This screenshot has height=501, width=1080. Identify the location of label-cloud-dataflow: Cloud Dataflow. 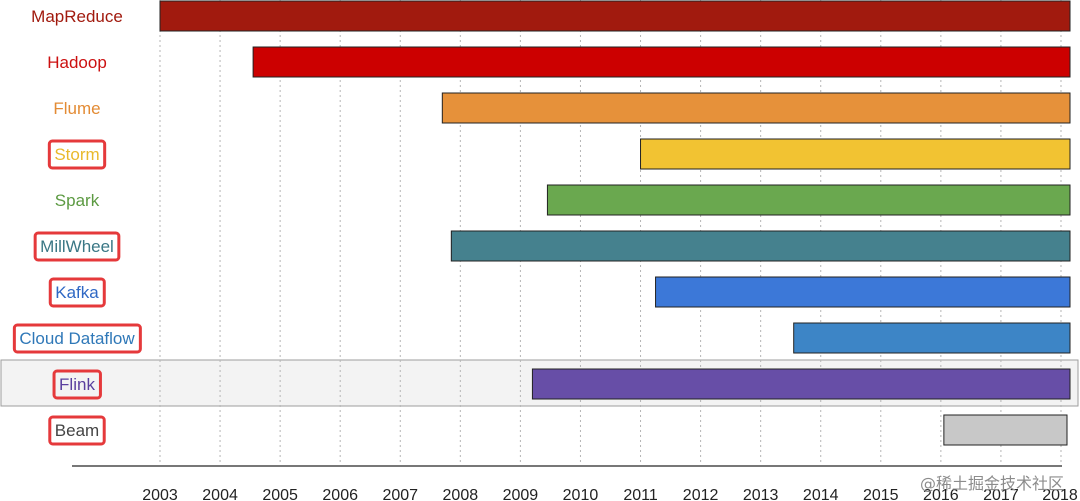
(77, 338).